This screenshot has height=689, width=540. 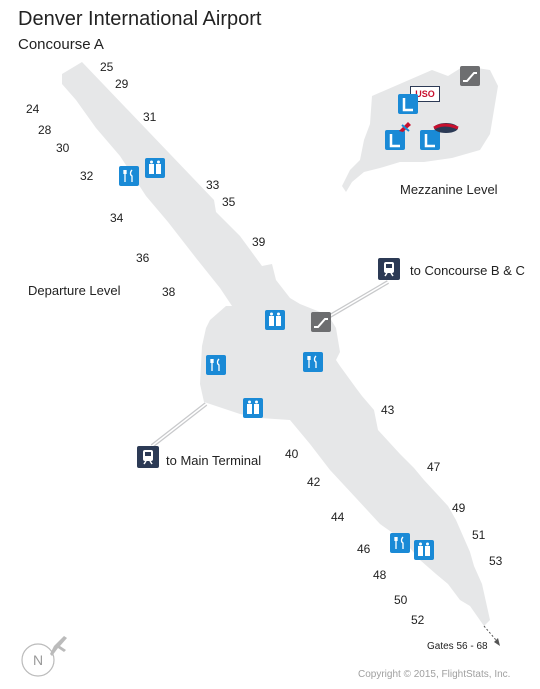 I want to click on gate-51: 51, so click(x=479, y=535).